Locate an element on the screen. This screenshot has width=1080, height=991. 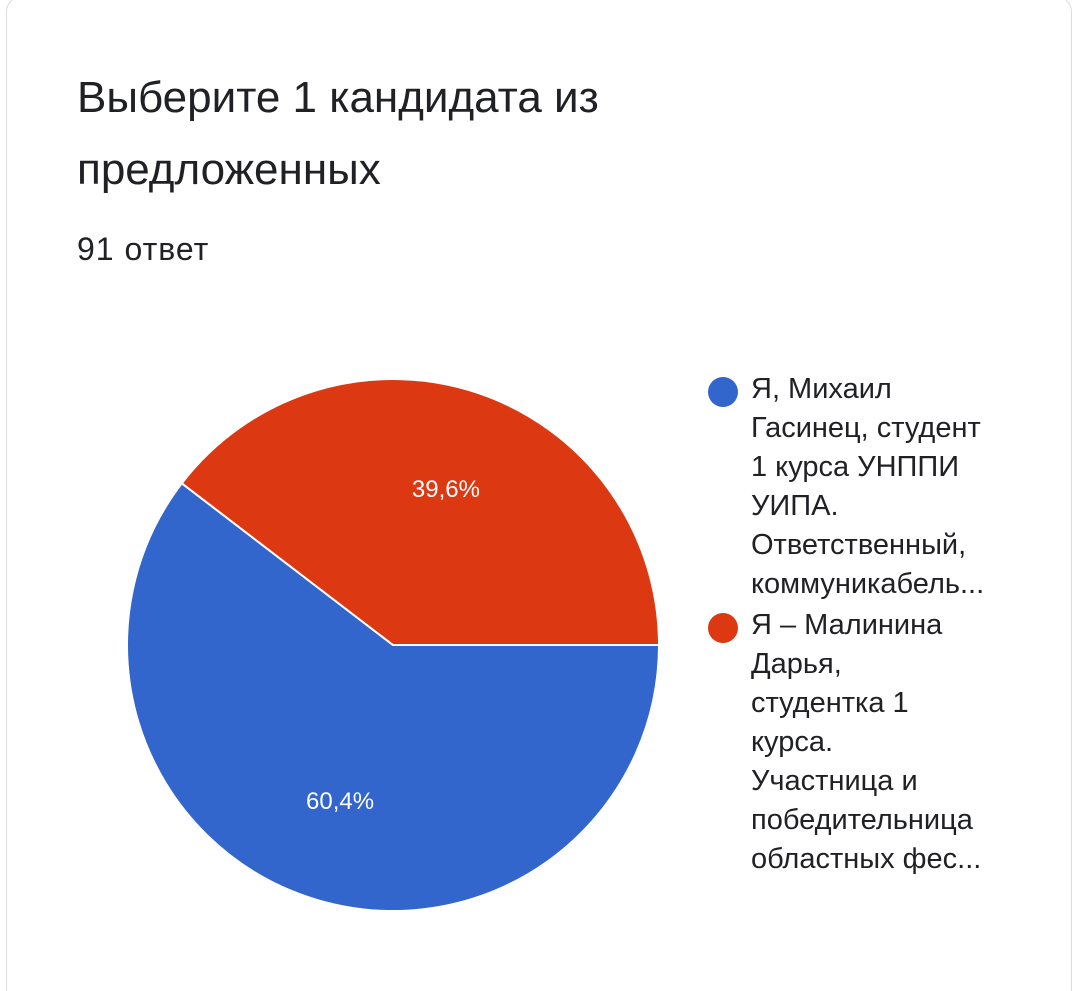
pie-slice-label: 60,4% is located at coordinates (340, 801).